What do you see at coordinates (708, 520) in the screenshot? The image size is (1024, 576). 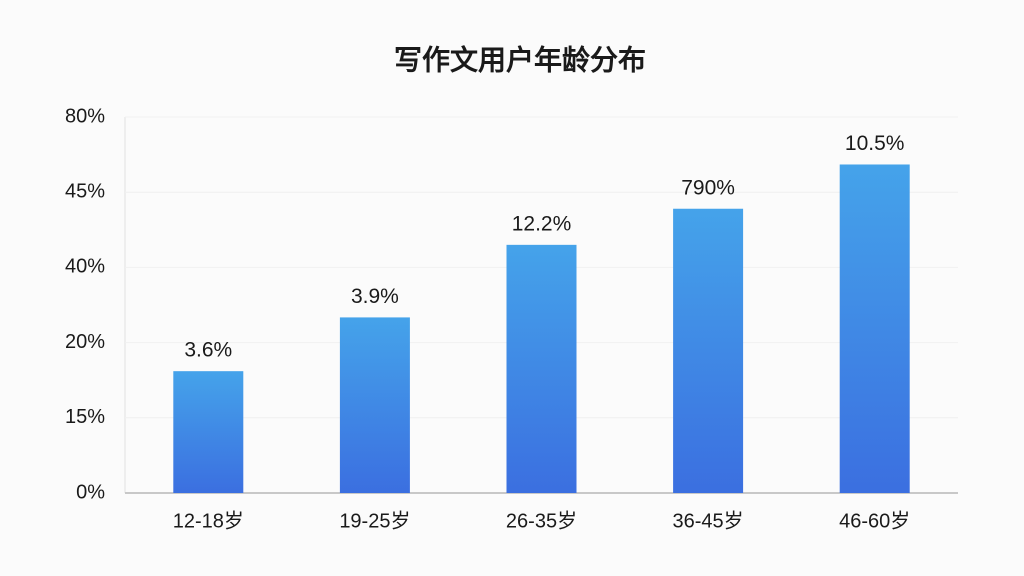 I see `x-tick-label: 36-45岁` at bounding box center [708, 520].